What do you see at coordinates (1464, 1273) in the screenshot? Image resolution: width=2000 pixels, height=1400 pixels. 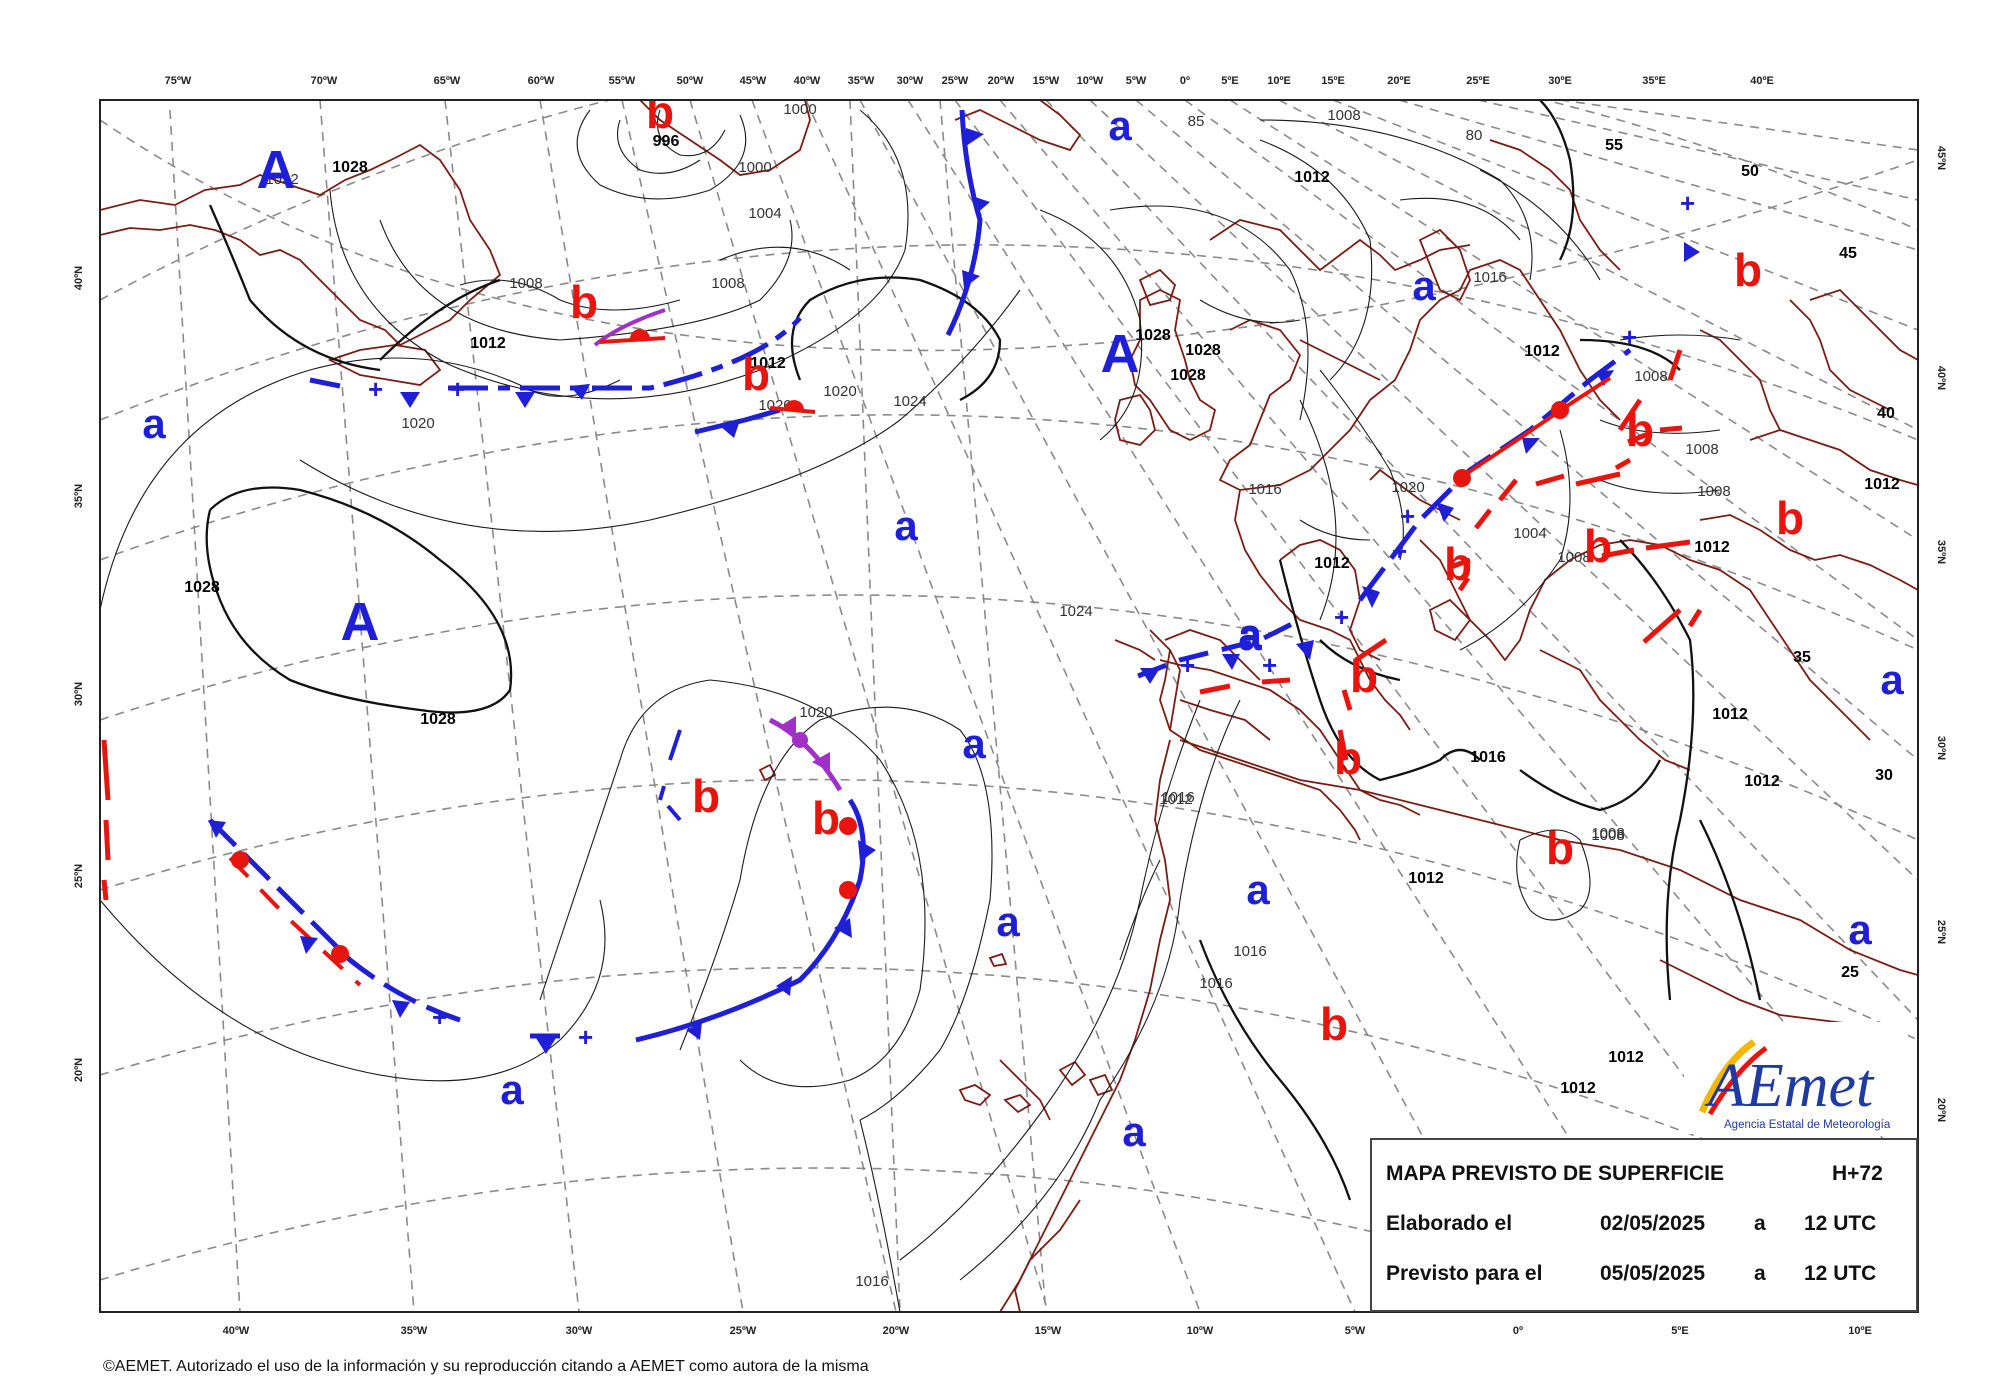 I see `valid-label: Previsto para el` at bounding box center [1464, 1273].